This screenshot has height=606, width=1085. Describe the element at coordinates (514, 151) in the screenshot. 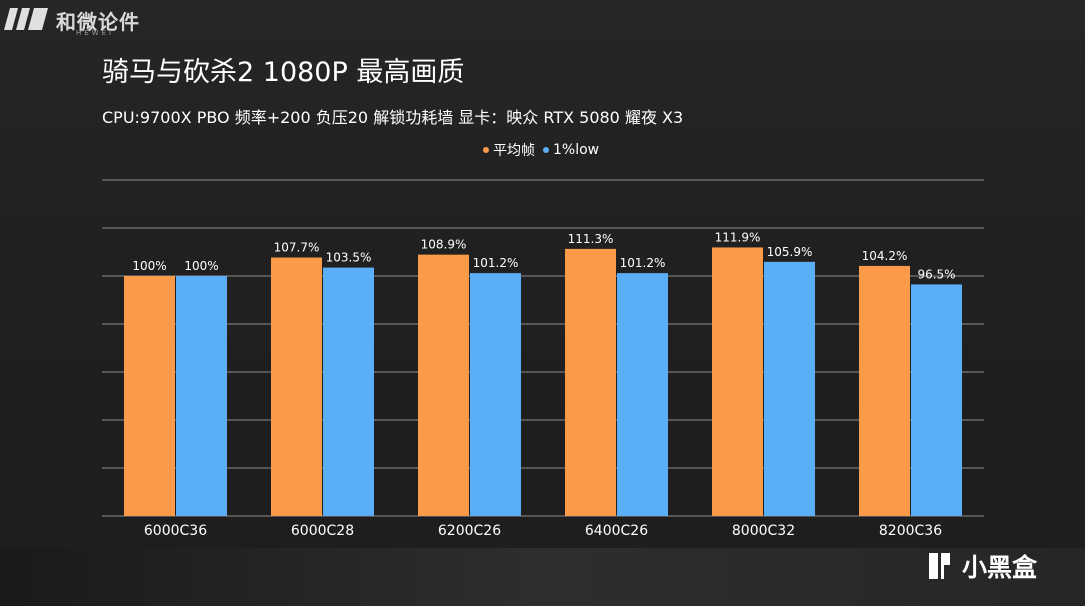

I see `legend-label-avg: 平均帧` at that location.